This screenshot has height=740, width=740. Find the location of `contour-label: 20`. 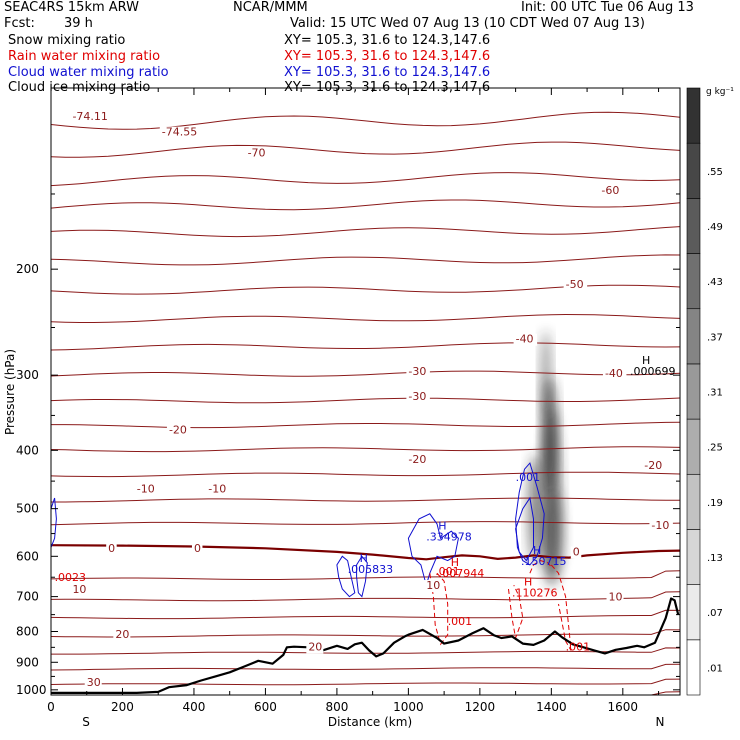

contour-label: 20 is located at coordinates (315, 646).